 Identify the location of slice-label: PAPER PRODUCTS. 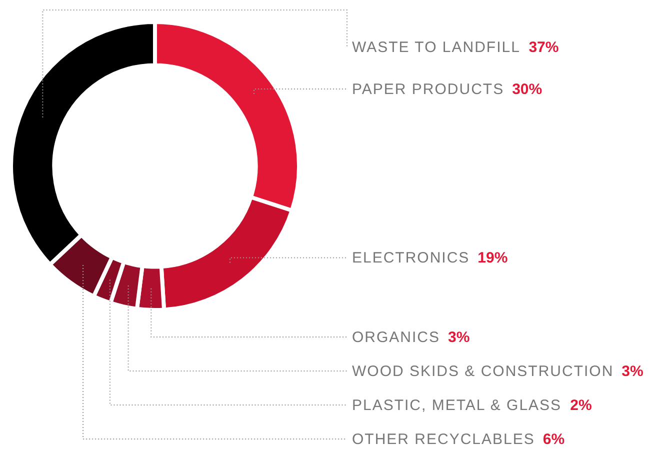
(428, 89).